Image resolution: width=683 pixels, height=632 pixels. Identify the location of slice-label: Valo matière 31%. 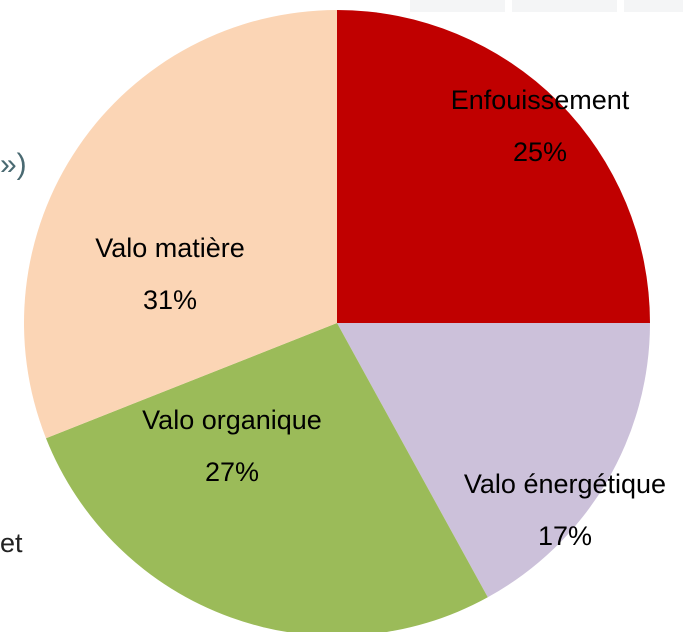
(170, 274).